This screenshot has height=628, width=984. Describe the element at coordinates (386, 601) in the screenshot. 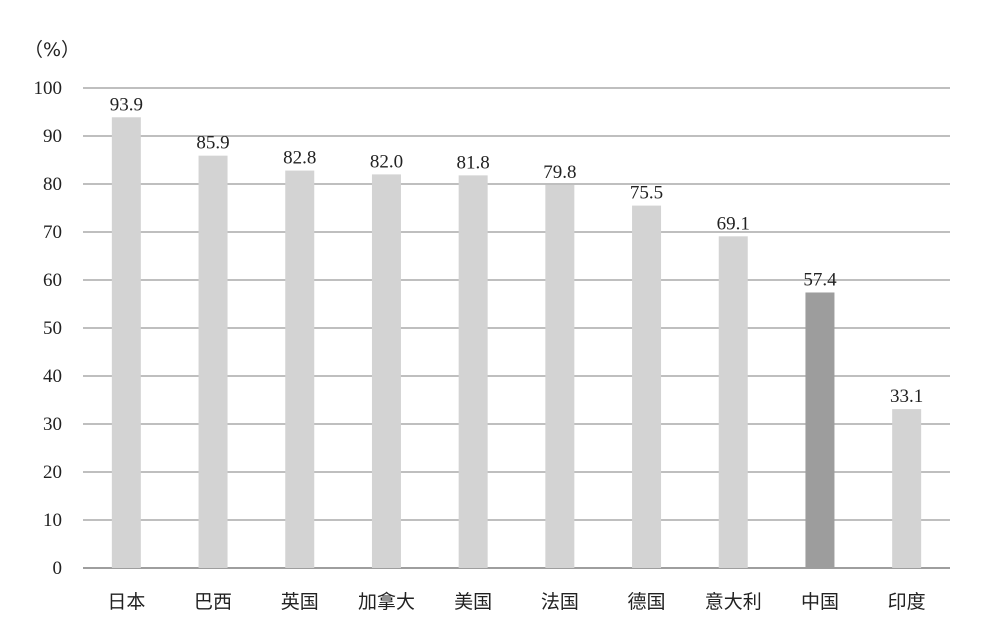

I see `x-tick-label: 加拿大` at that location.